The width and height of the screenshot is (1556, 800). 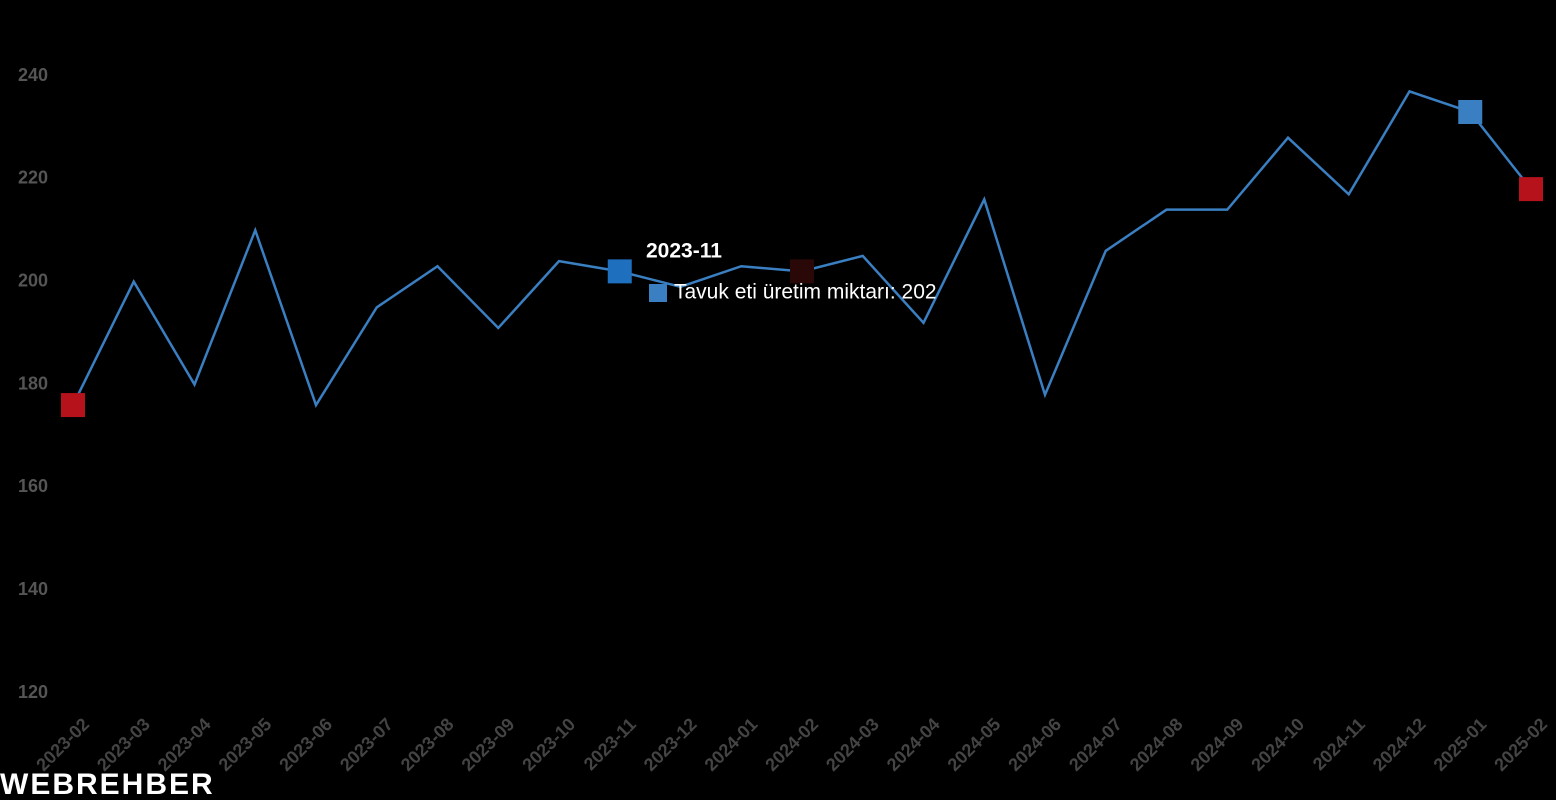 I want to click on y-tick-label: 240, so click(x=33, y=75).